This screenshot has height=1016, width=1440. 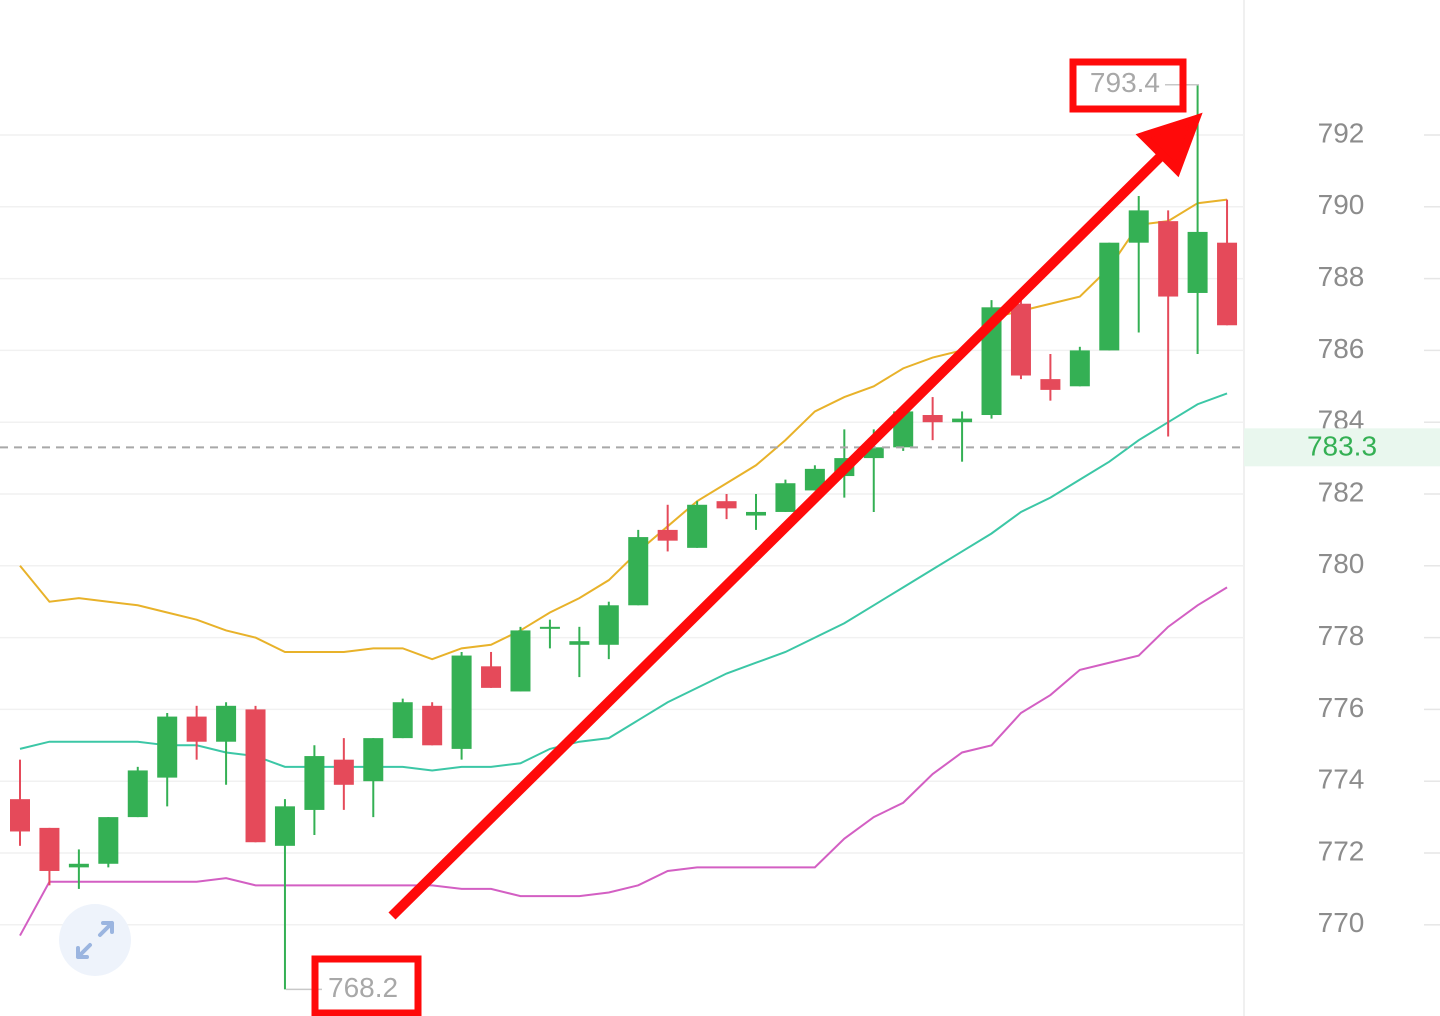 What do you see at coordinates (1341, 491) in the screenshot?
I see `y-tick-label: 782` at bounding box center [1341, 491].